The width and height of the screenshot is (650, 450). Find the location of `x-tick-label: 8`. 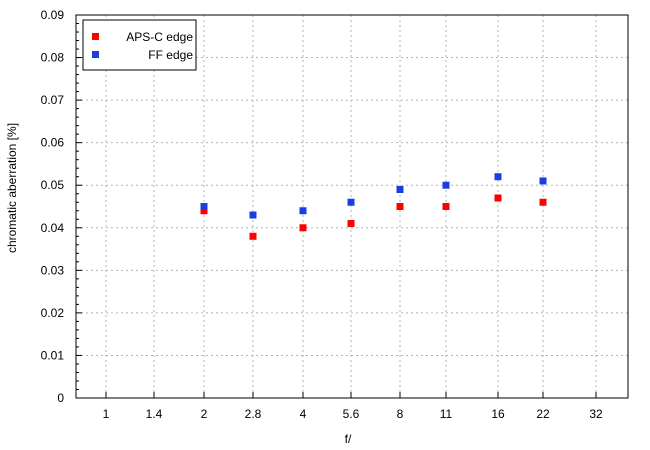

x-tick-label: 8 is located at coordinates (400, 414).